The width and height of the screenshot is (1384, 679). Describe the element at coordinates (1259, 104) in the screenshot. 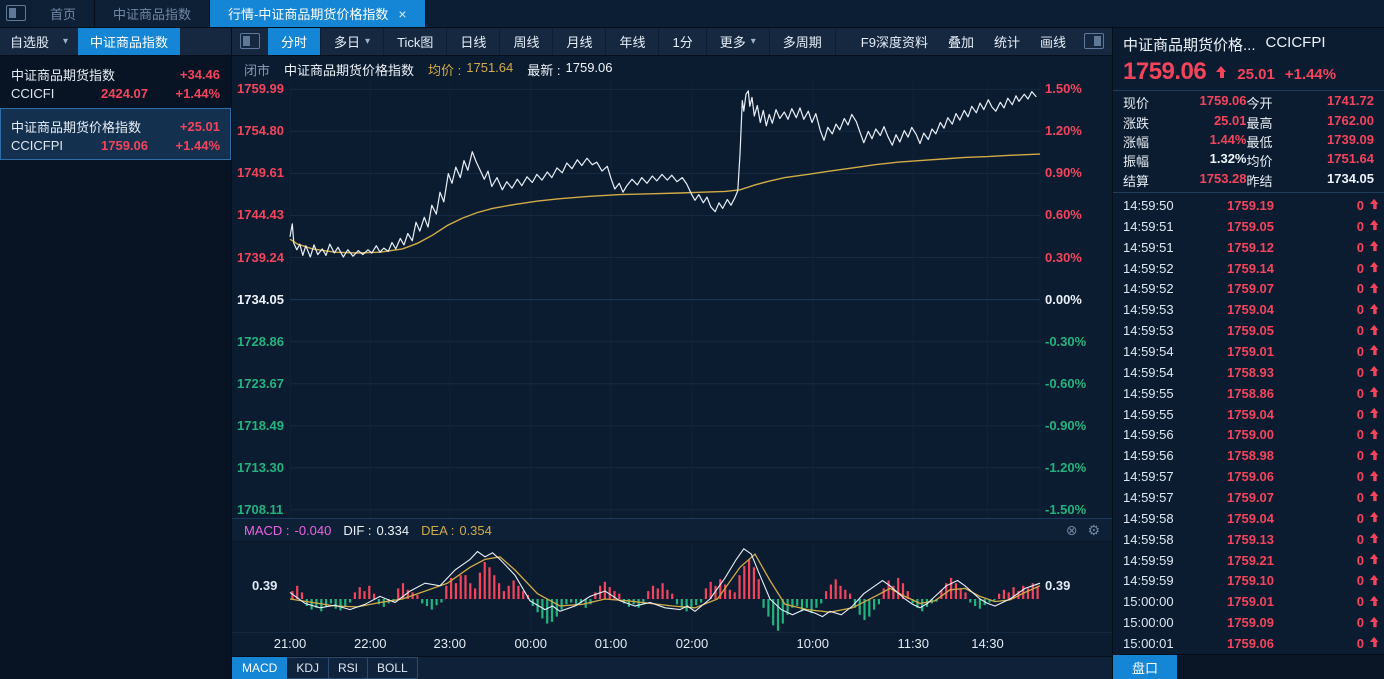

I see `quote-field-label: 今开` at that location.